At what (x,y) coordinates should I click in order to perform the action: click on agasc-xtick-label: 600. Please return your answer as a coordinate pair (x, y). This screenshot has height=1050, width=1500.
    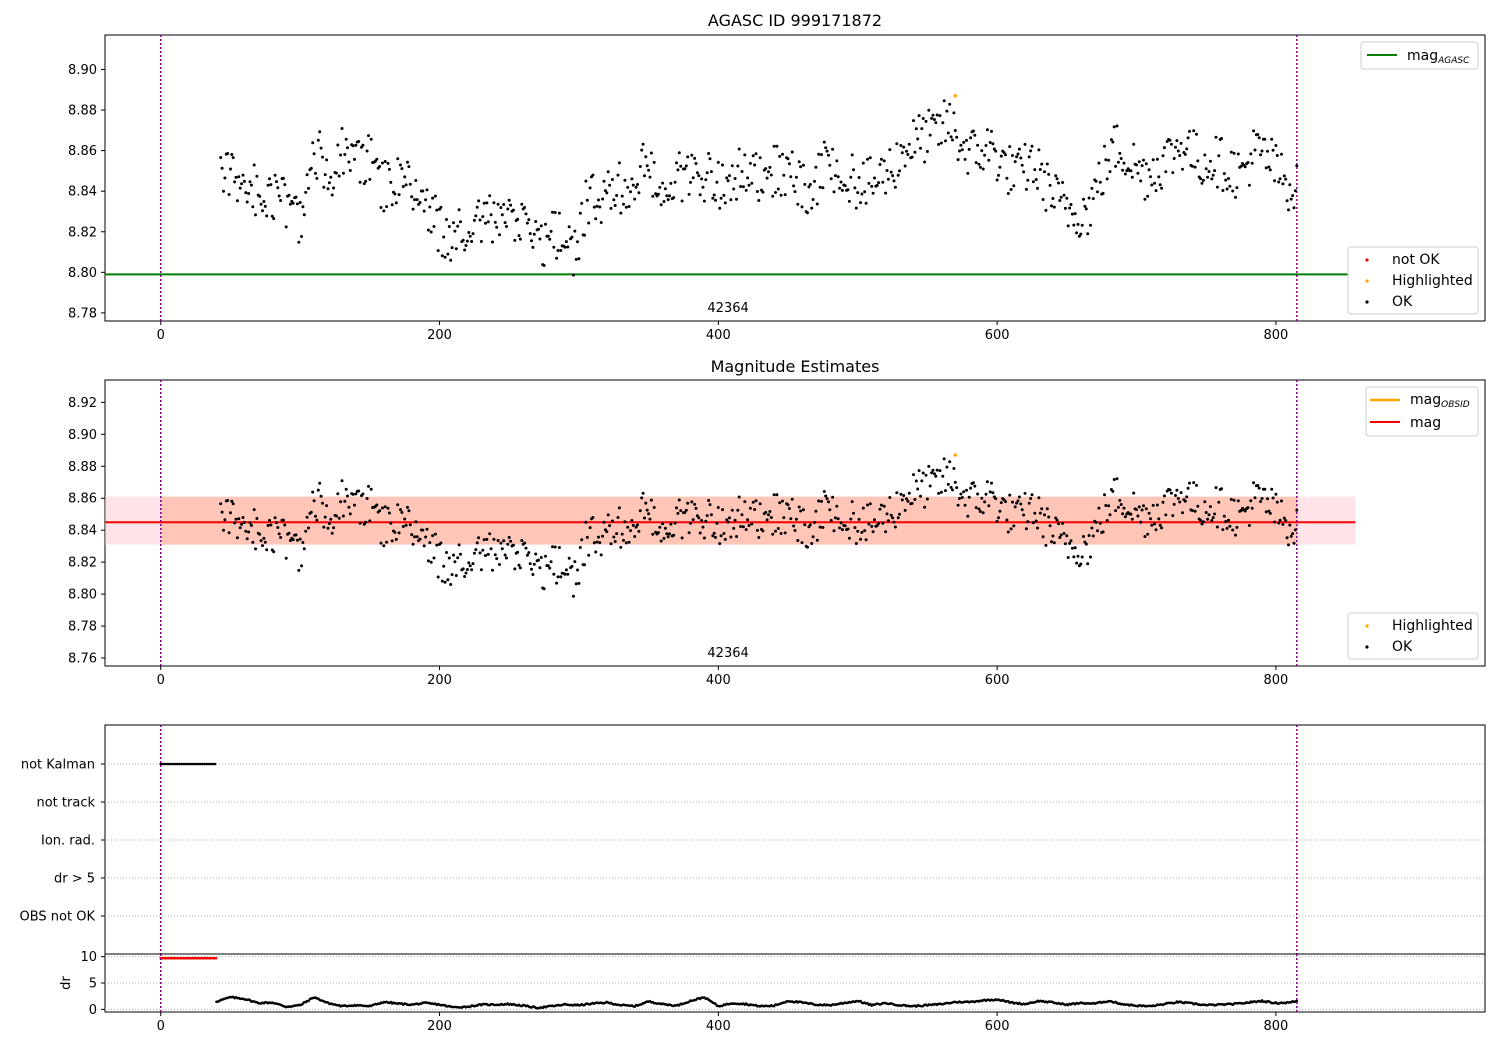
    Looking at the image, I should click on (997, 335).